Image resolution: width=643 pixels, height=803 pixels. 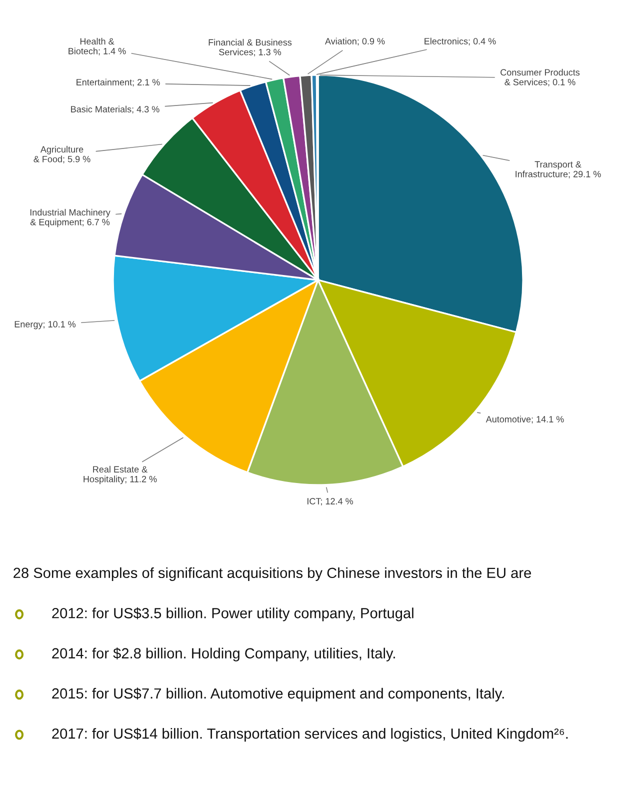 What do you see at coordinates (278, 695) in the screenshot?
I see `text: 2015: for US$7.7 billion. Automotive equipment and components, Italy.` at bounding box center [278, 695].